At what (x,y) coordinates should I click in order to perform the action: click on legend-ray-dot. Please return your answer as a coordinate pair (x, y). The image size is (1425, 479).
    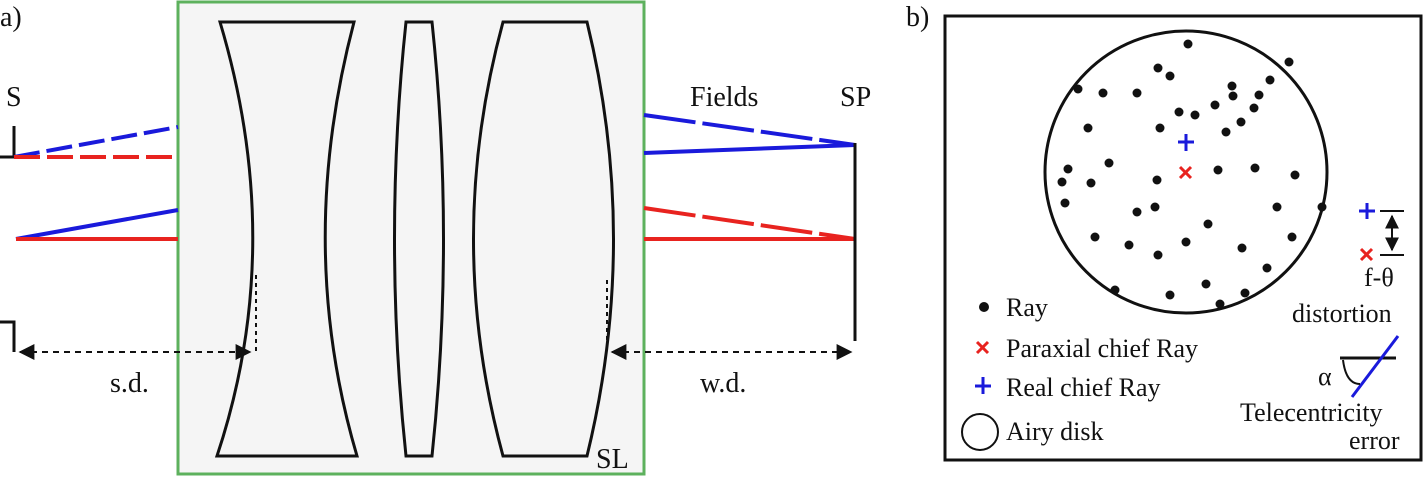
    Looking at the image, I should click on (984, 307).